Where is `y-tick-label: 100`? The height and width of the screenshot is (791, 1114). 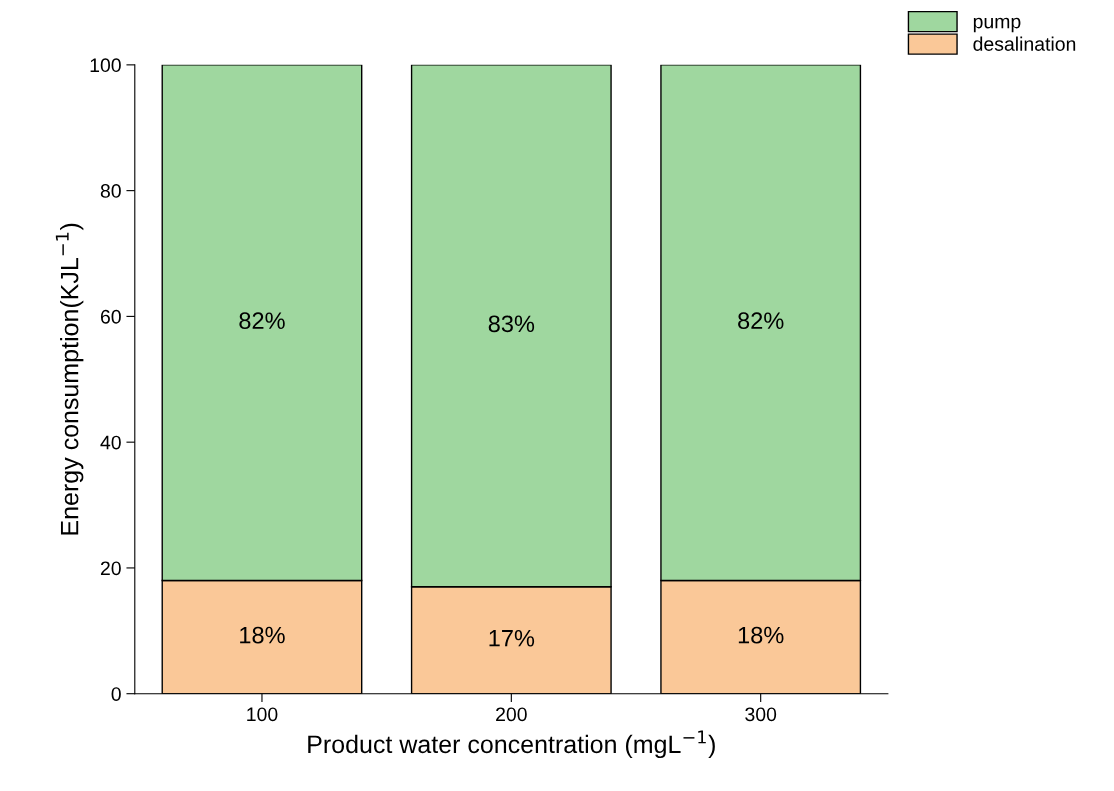
y-tick-label: 100 is located at coordinates (105, 65).